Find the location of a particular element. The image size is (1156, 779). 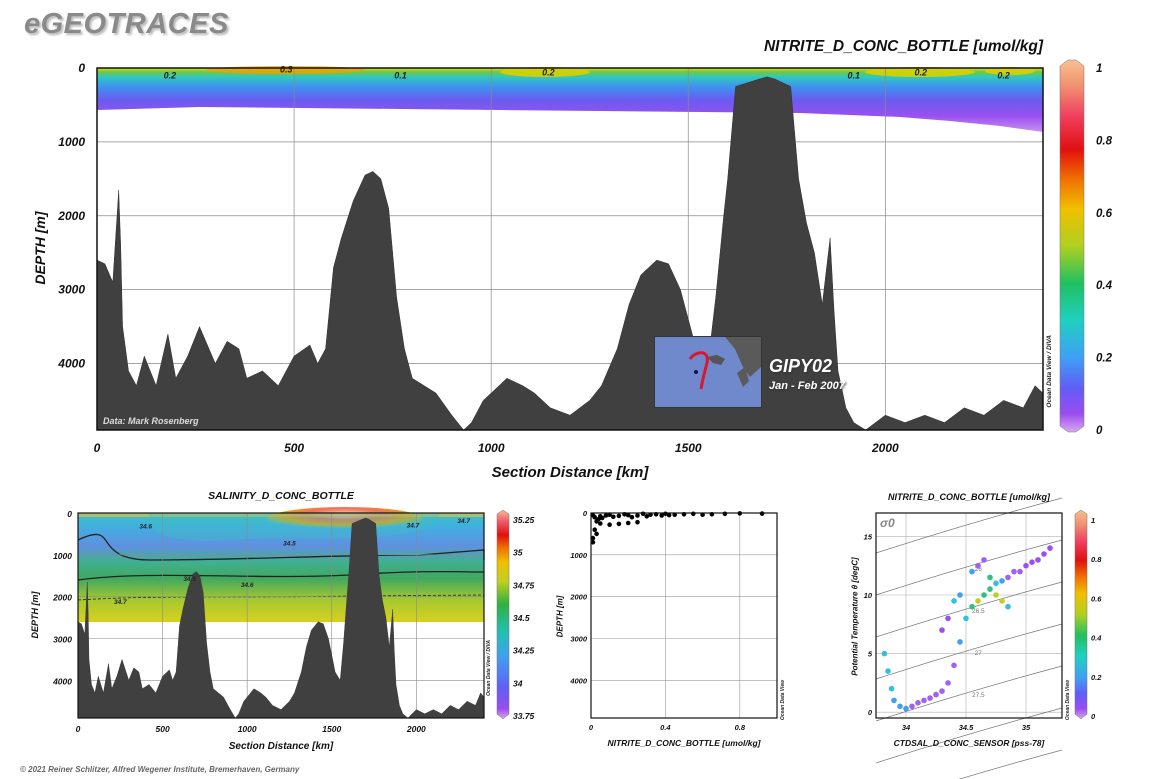

main-chart-title: NITRITE_D_CONC_BOTTLE [umol/kg] is located at coordinates (903, 46).